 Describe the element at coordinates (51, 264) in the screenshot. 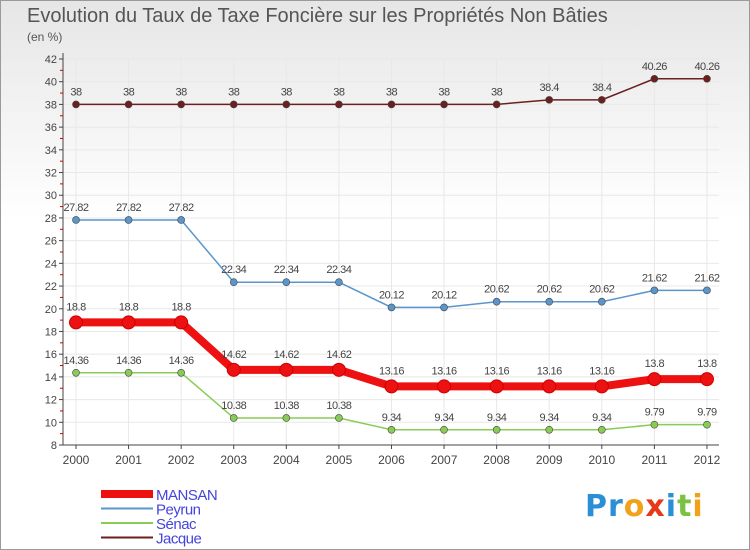

I see `y-tick-label: 24` at that location.